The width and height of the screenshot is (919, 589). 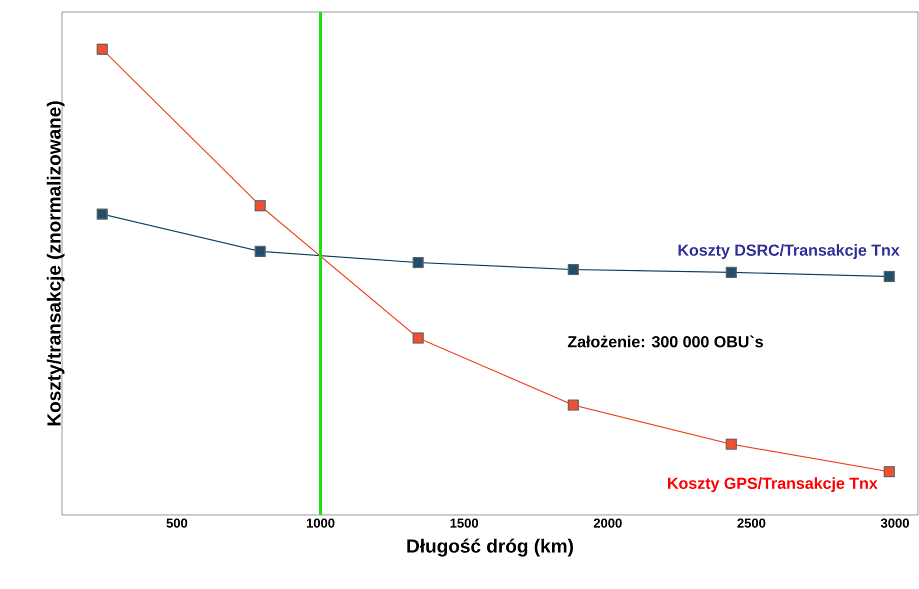 I want to click on x-tick-label: 2000, so click(x=608, y=523).